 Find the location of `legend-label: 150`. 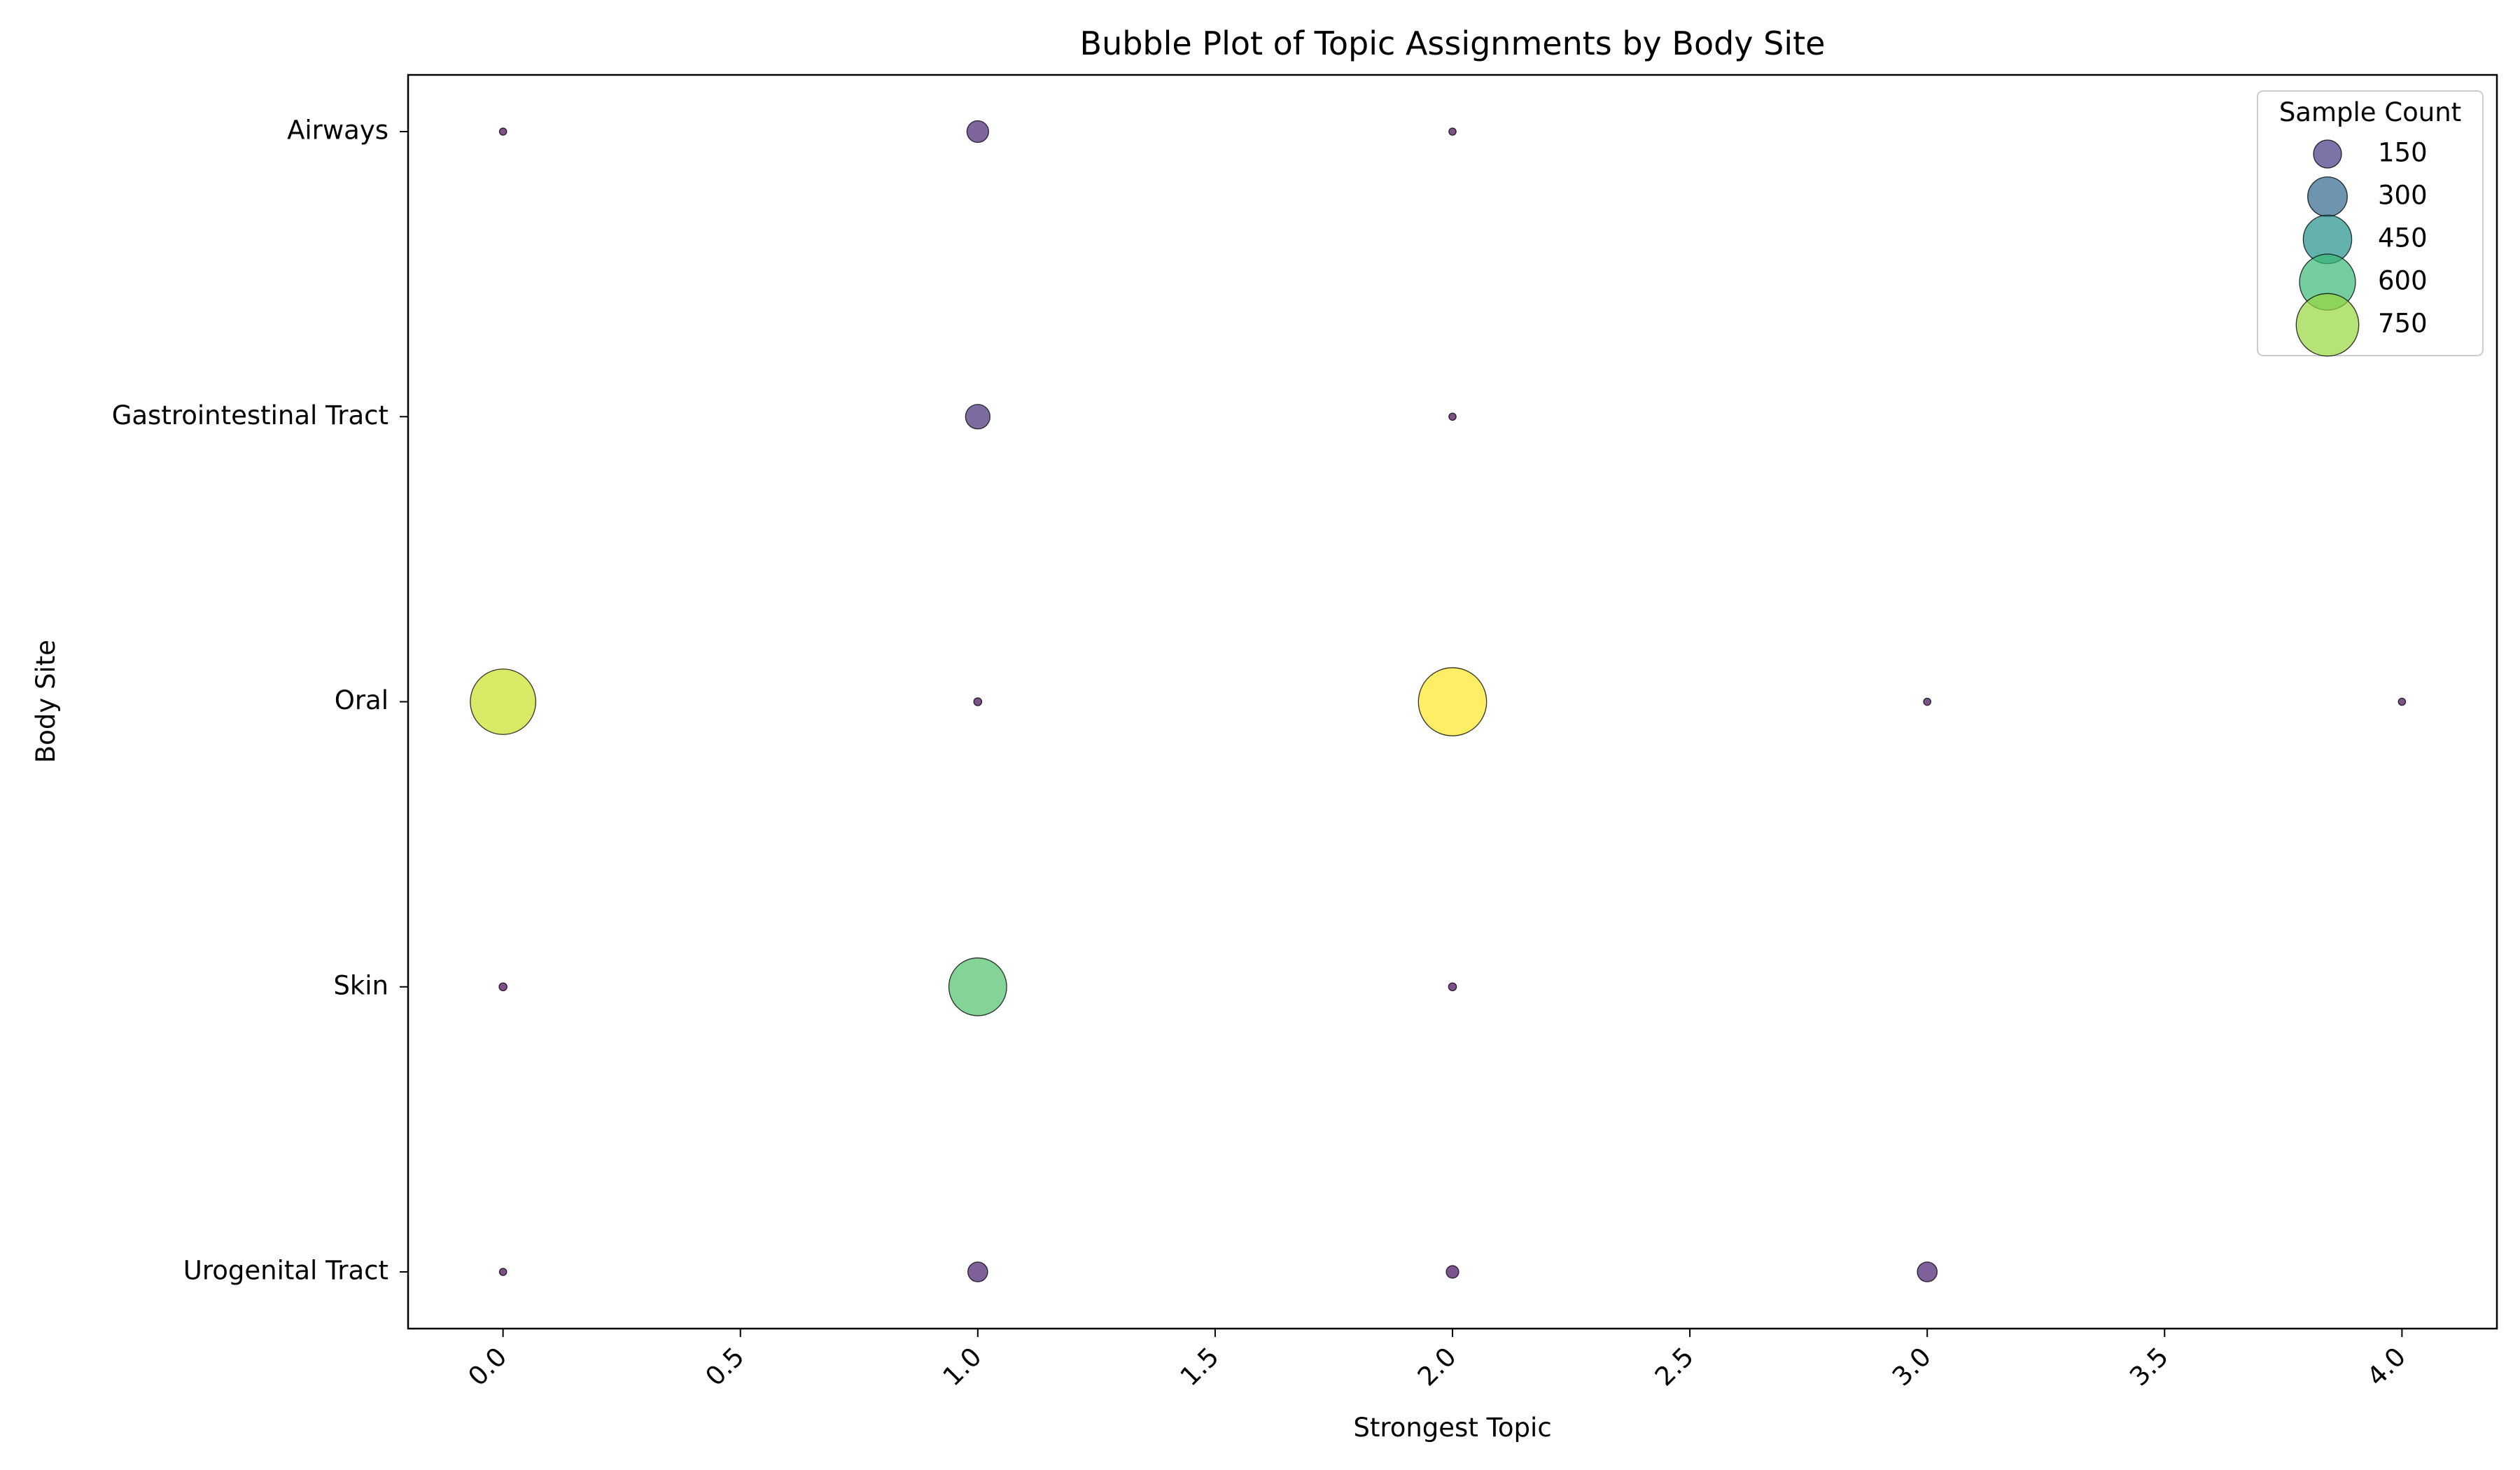

legend-label: 150 is located at coordinates (2403, 153).